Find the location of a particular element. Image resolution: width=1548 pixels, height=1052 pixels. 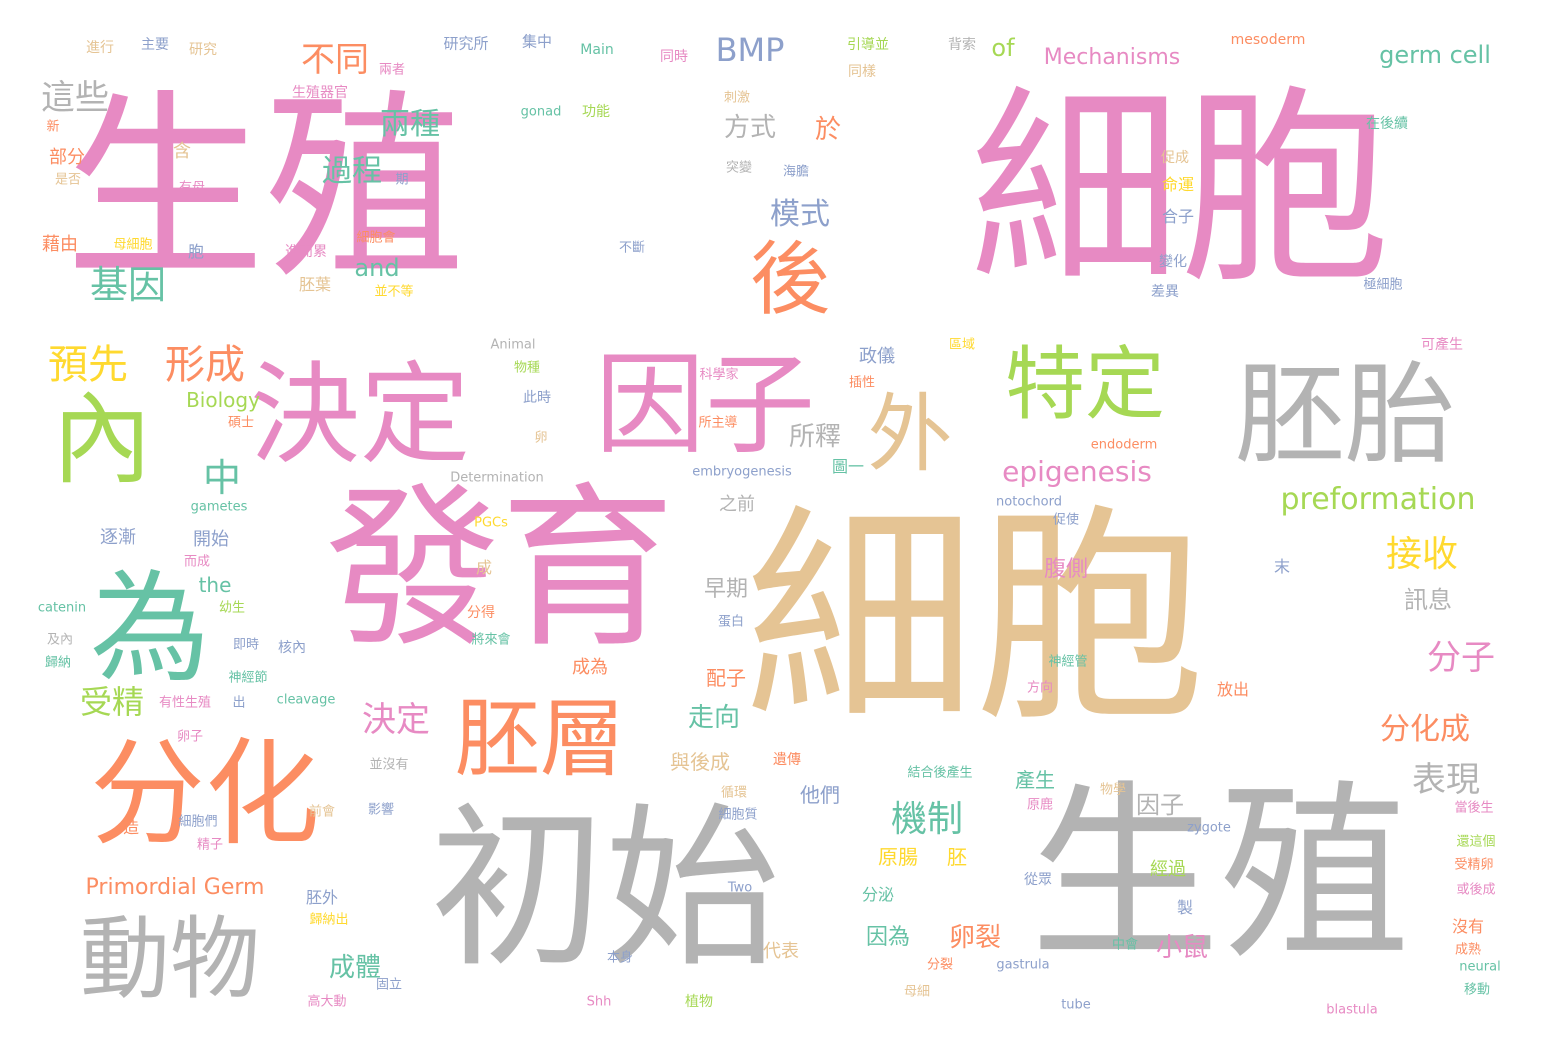

word: 受精卵 is located at coordinates (1474, 865).